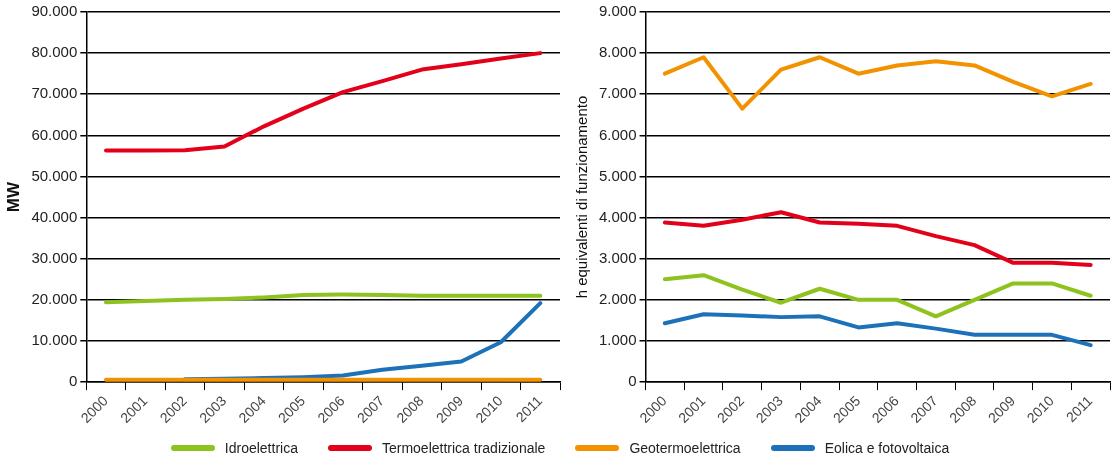  I want to click on legend-label: Termoelettrica tradizionale, so click(463, 448).